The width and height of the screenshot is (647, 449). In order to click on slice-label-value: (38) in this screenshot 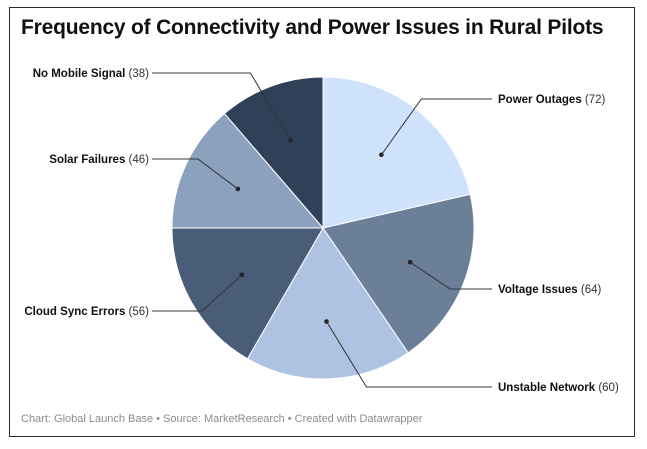, I will do `click(137, 74)`.